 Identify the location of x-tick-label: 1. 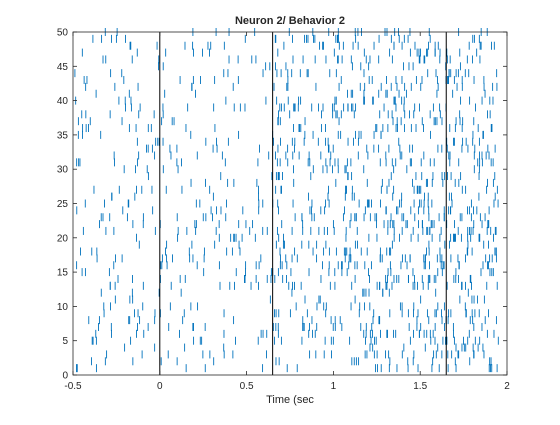
(334, 386).